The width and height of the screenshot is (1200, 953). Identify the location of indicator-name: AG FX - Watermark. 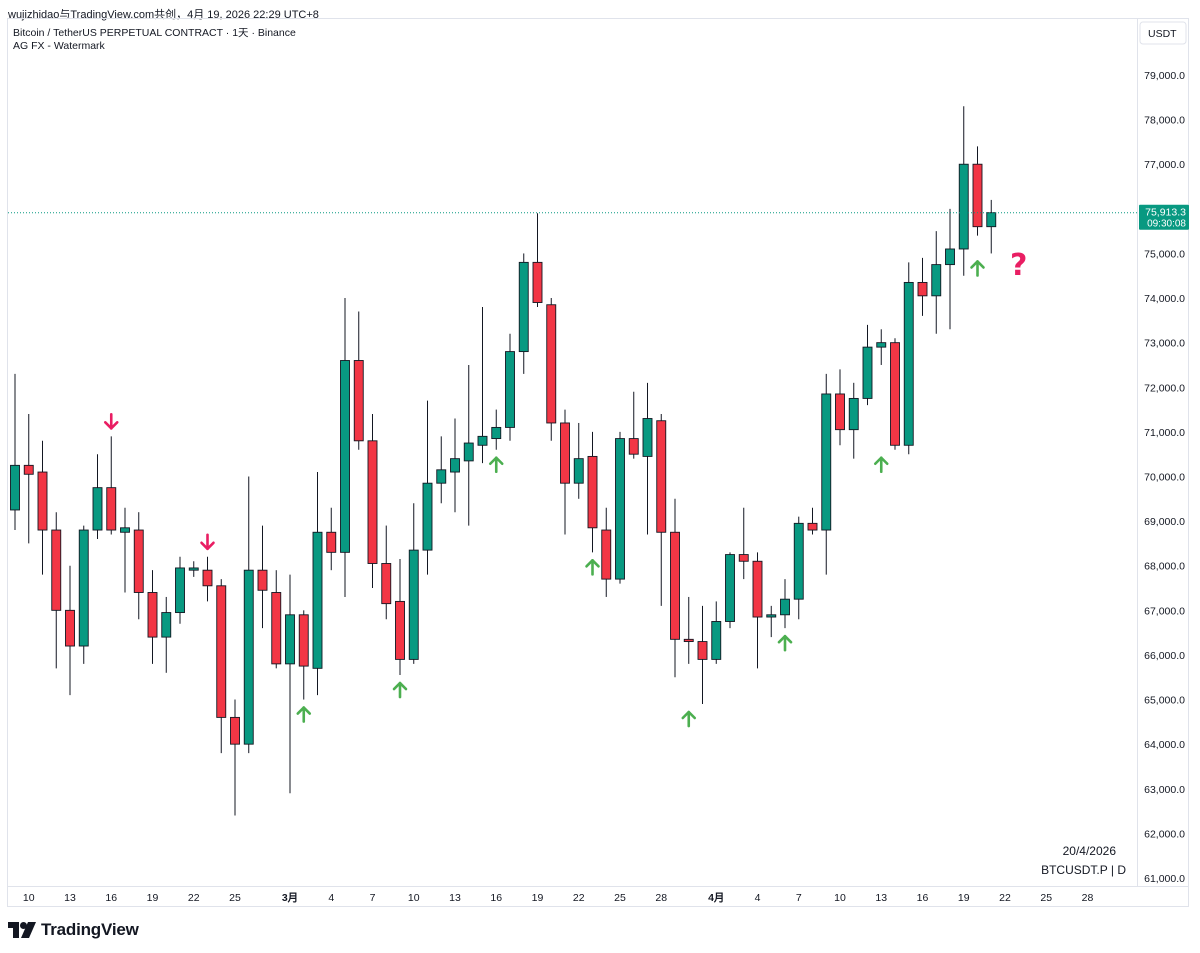
(59, 46).